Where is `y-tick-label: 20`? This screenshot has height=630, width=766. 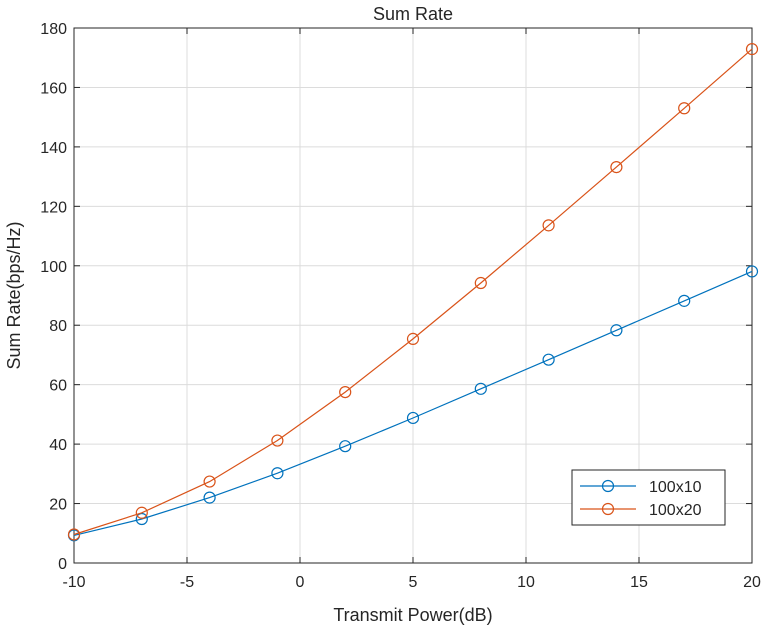 y-tick-label: 20 is located at coordinates (58, 505).